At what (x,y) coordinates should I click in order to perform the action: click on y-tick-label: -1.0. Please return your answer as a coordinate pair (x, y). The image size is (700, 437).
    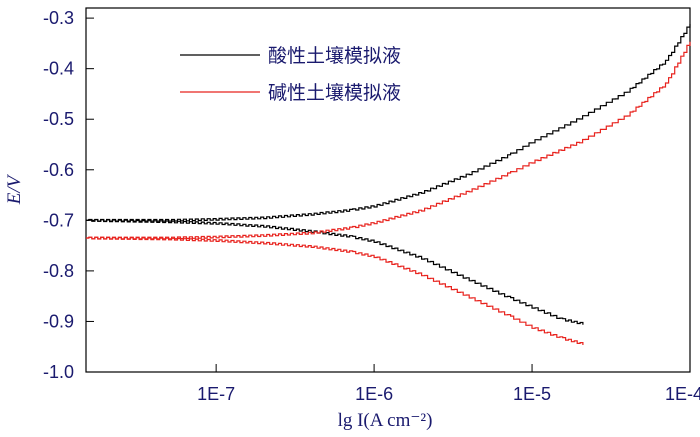
    Looking at the image, I should click on (58, 372).